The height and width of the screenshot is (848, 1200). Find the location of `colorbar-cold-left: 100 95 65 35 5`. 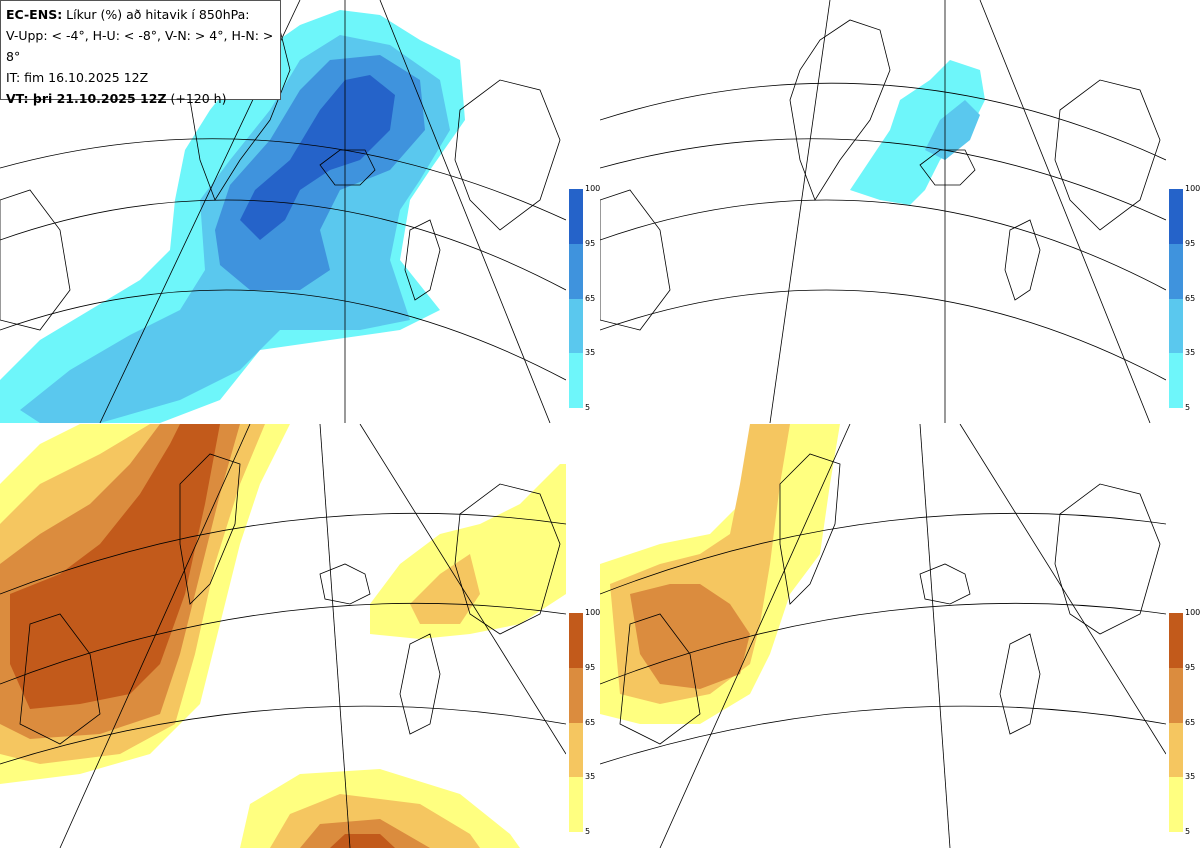

colorbar-cold-left: 100 95 65 35 5 is located at coordinates (584, 298).